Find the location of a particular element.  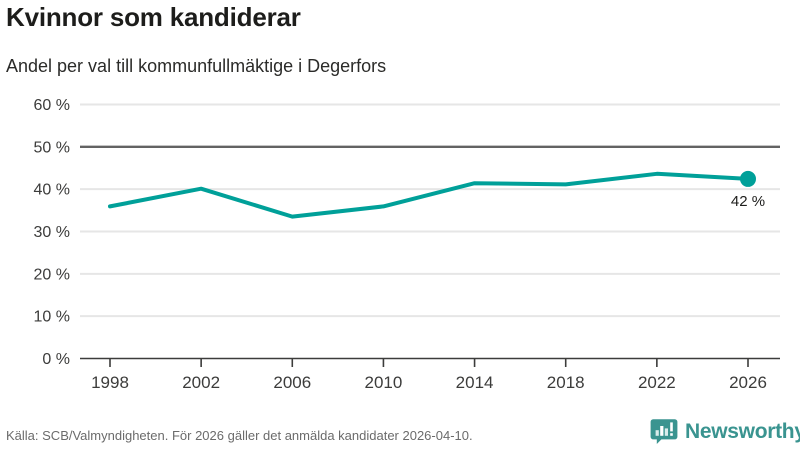

x-axis-tick-label: 2006 is located at coordinates (292, 382).